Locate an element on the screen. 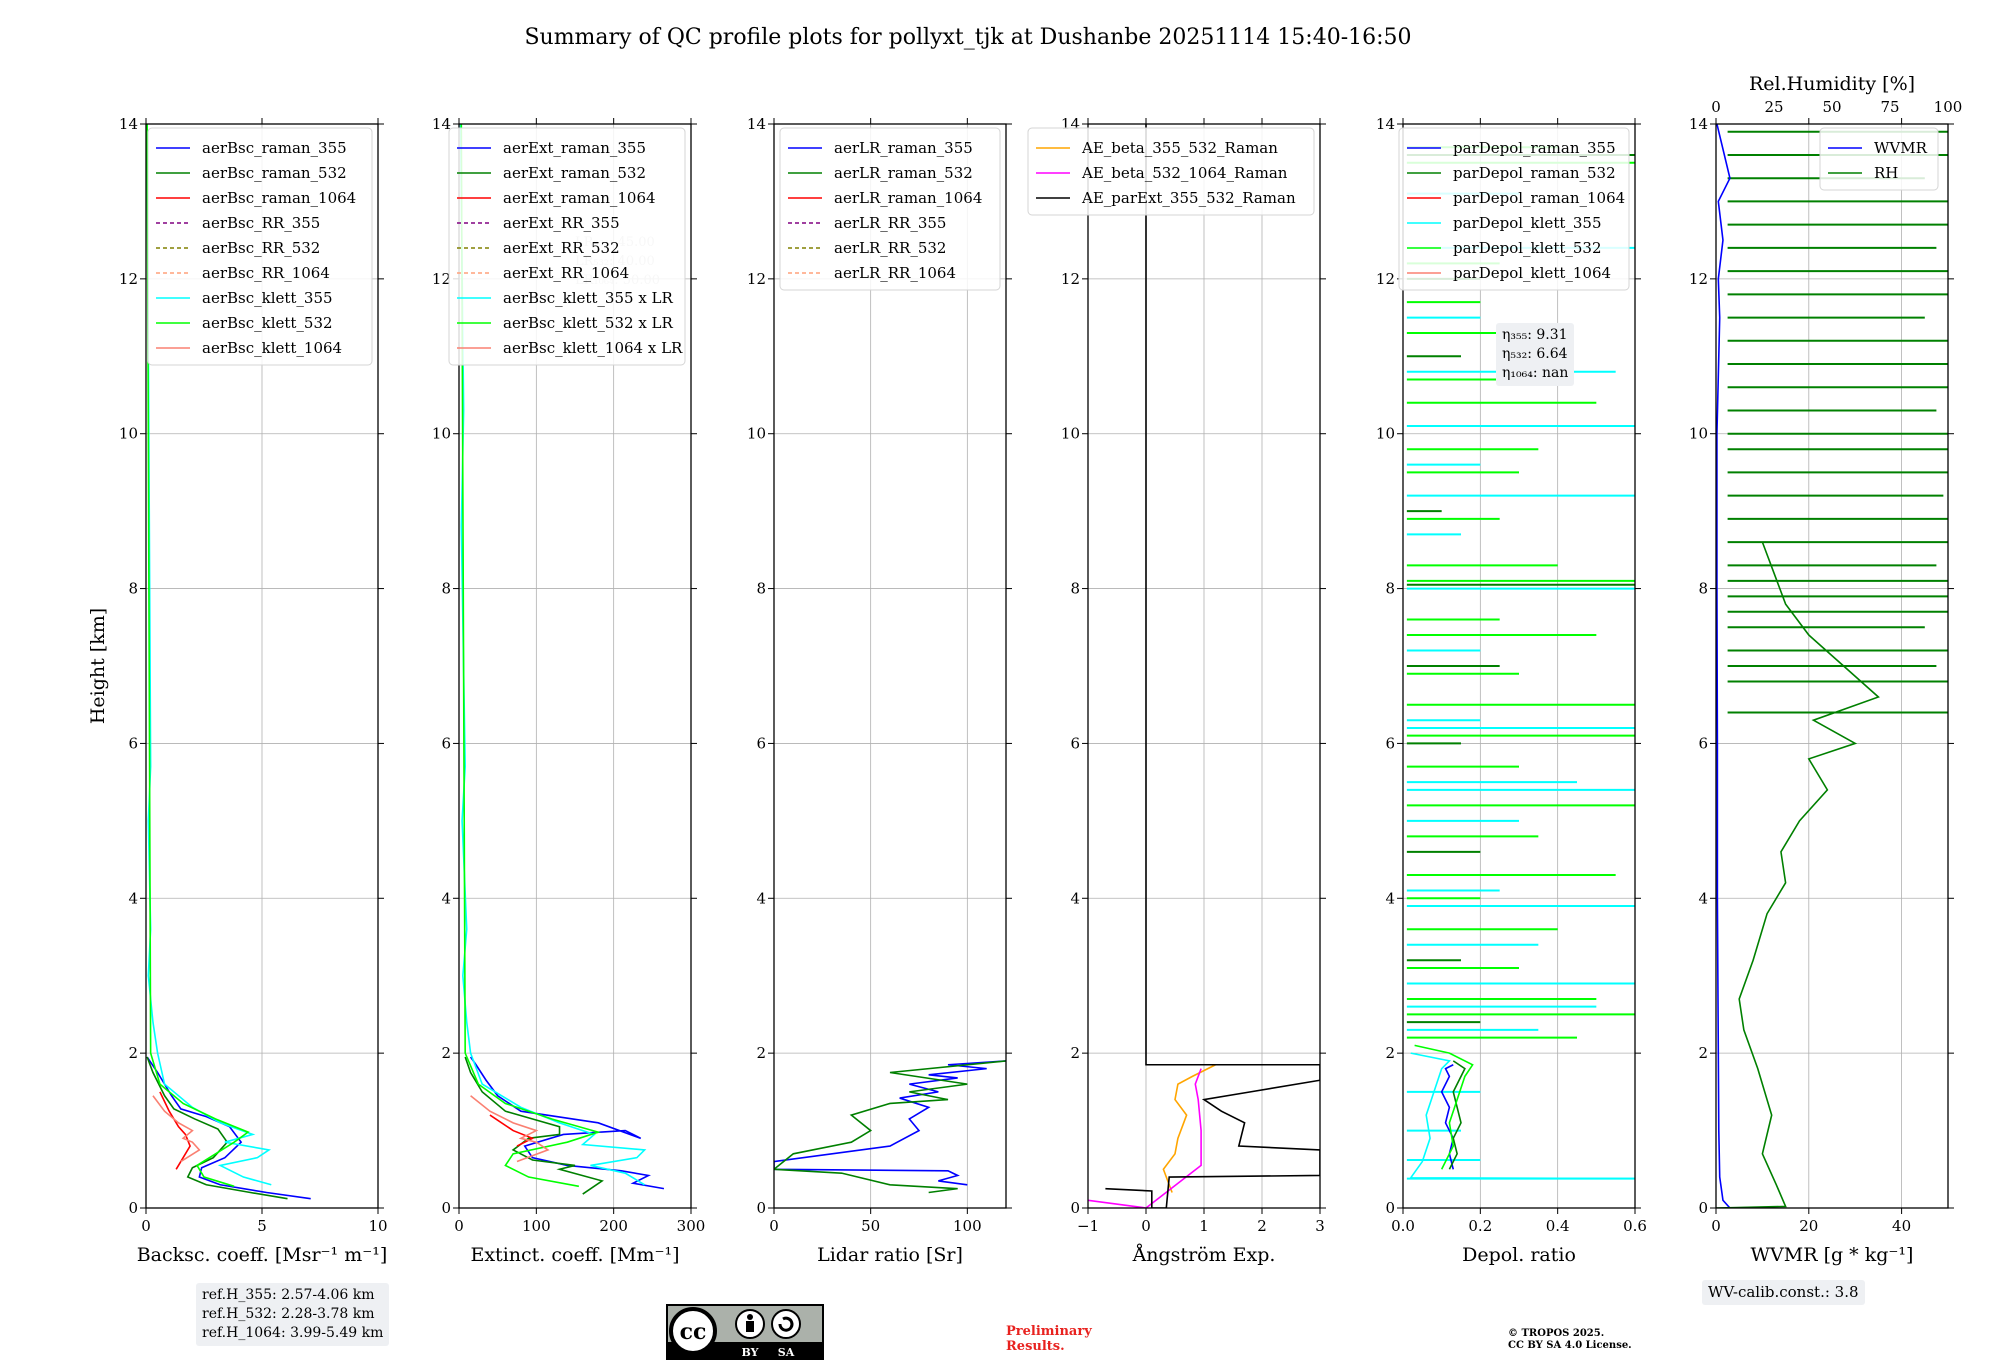 The image size is (2000, 1360). copyright-line-2: CC BY SA 4.0 License. is located at coordinates (1570, 1345).